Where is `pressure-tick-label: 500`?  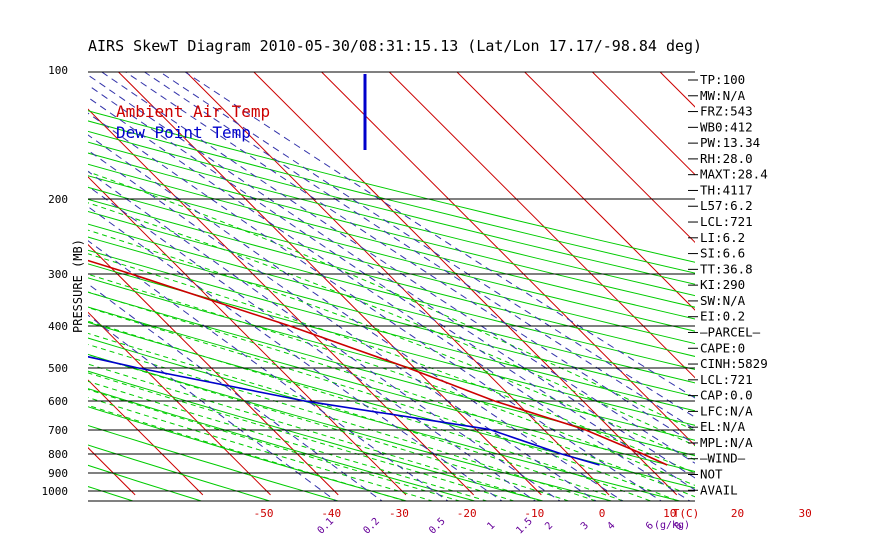 pressure-tick-label: 500 is located at coordinates (58, 368).